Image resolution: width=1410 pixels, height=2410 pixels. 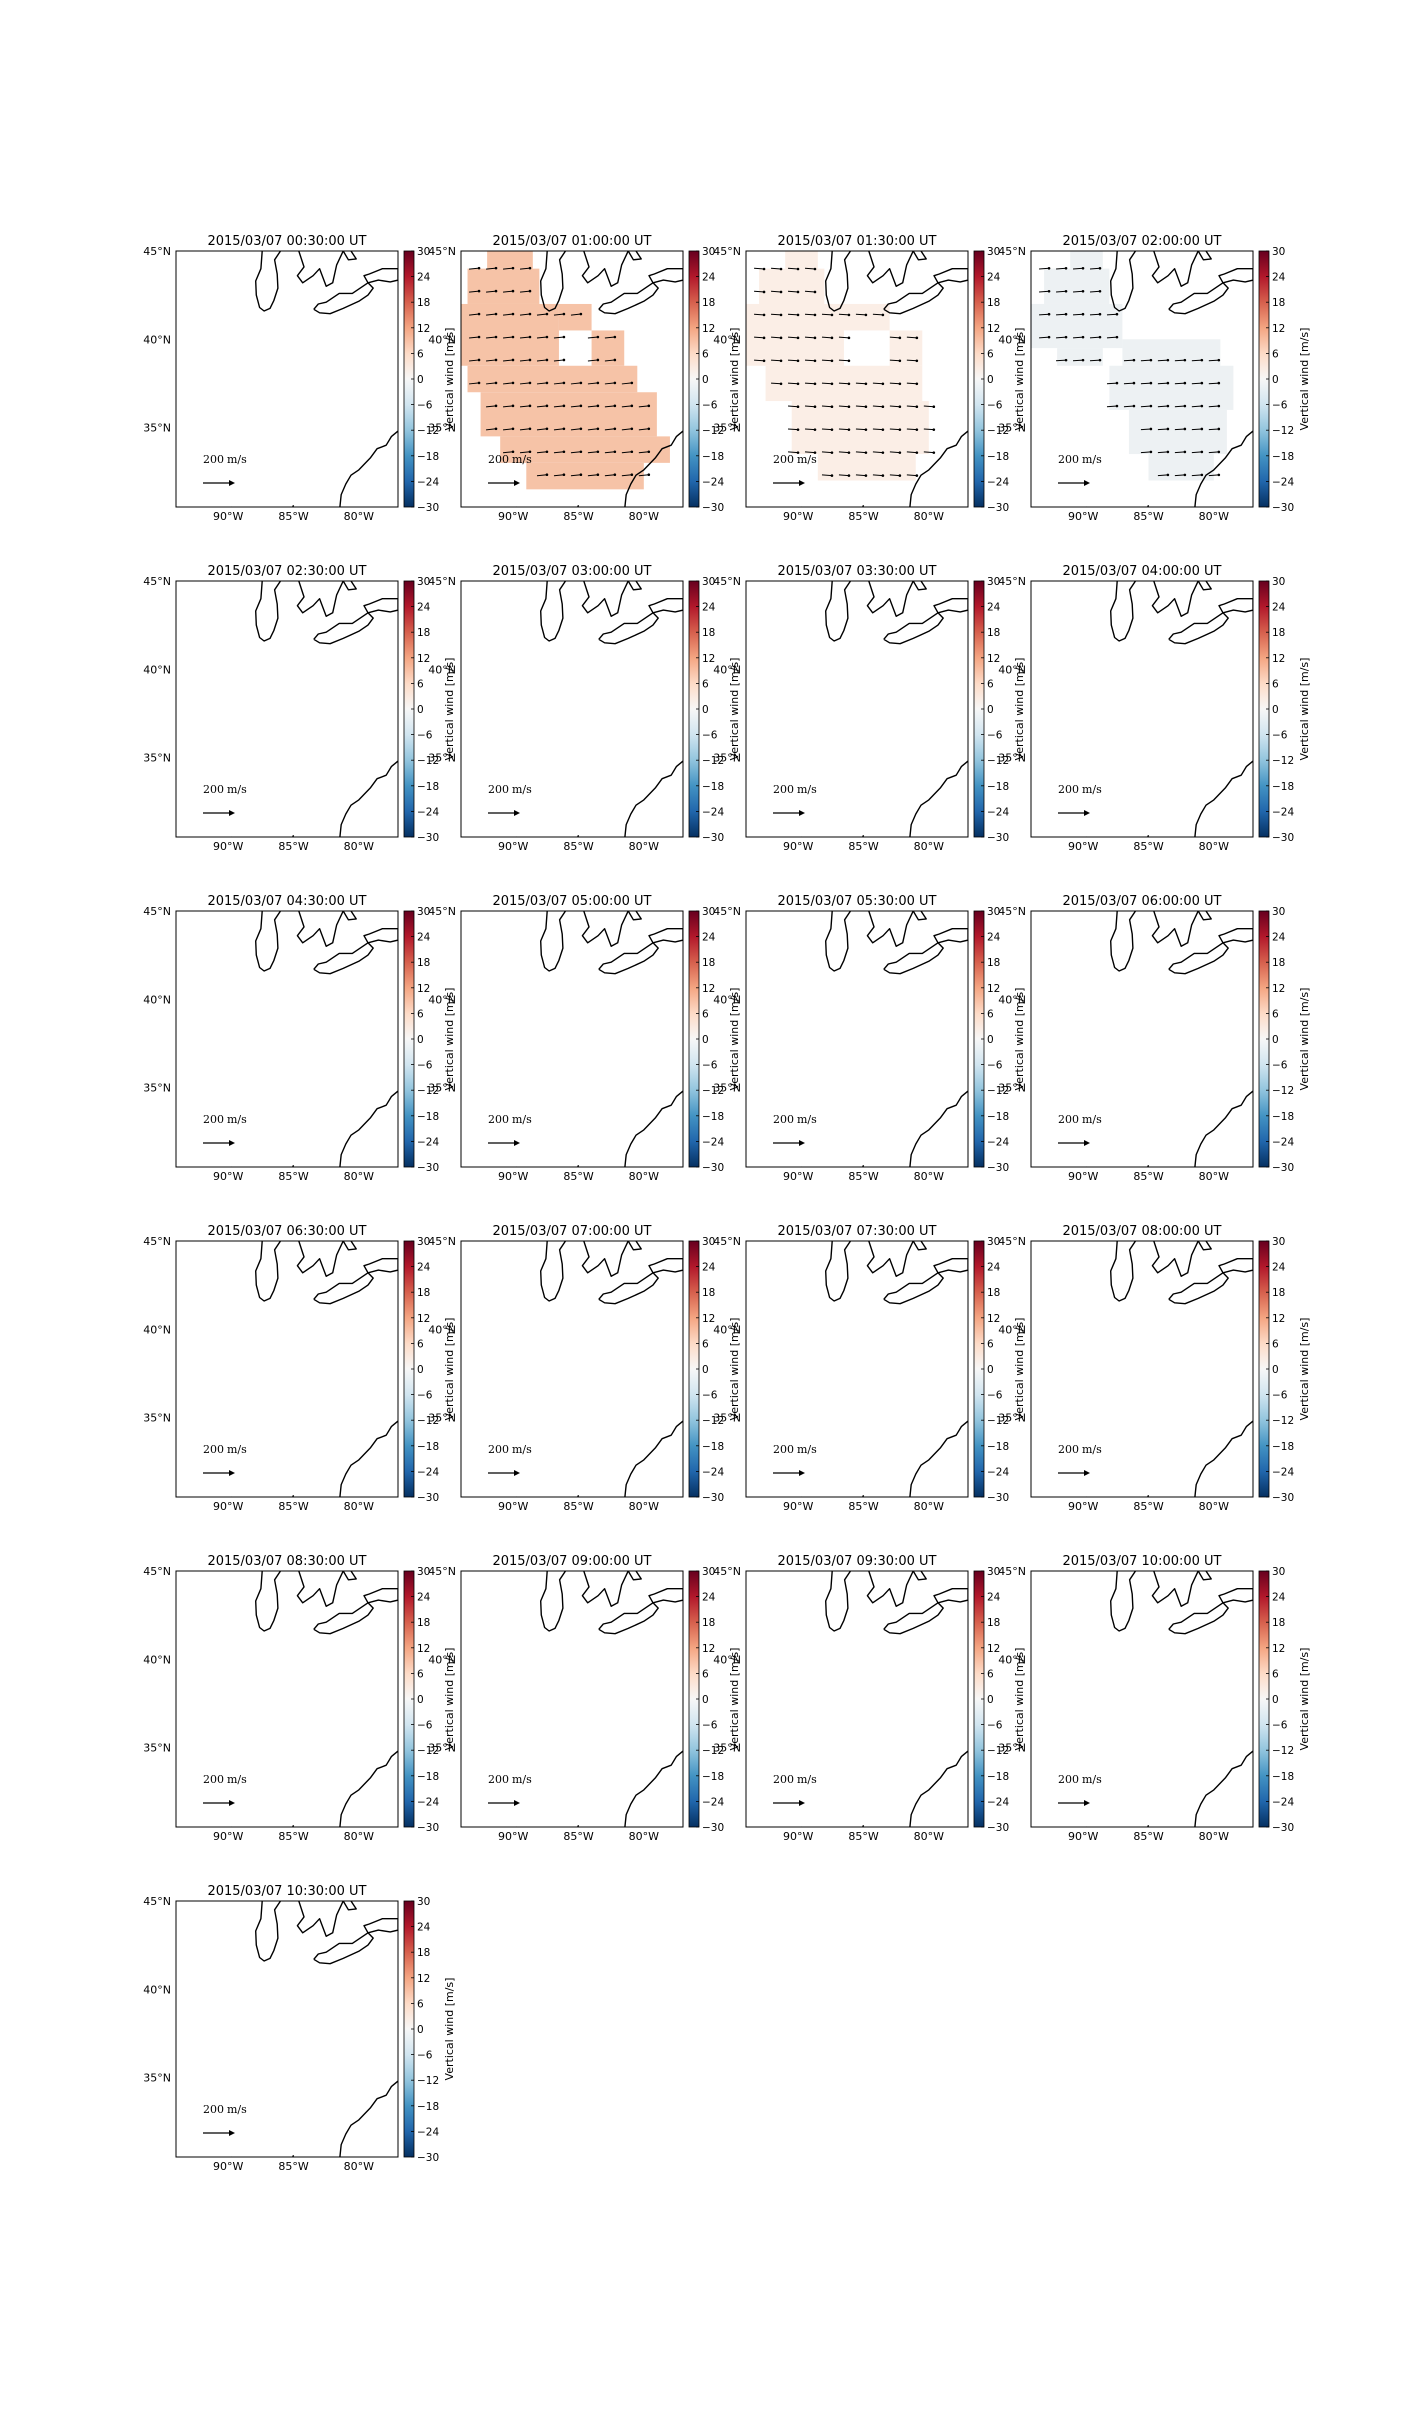 I want to click on colorbar-tick-label: 18, so click(x=993, y=303).